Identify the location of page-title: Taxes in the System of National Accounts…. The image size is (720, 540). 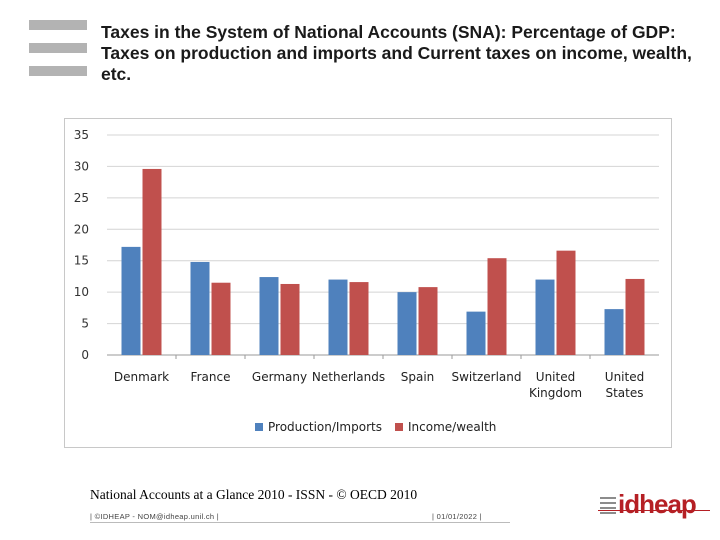
(396, 53).